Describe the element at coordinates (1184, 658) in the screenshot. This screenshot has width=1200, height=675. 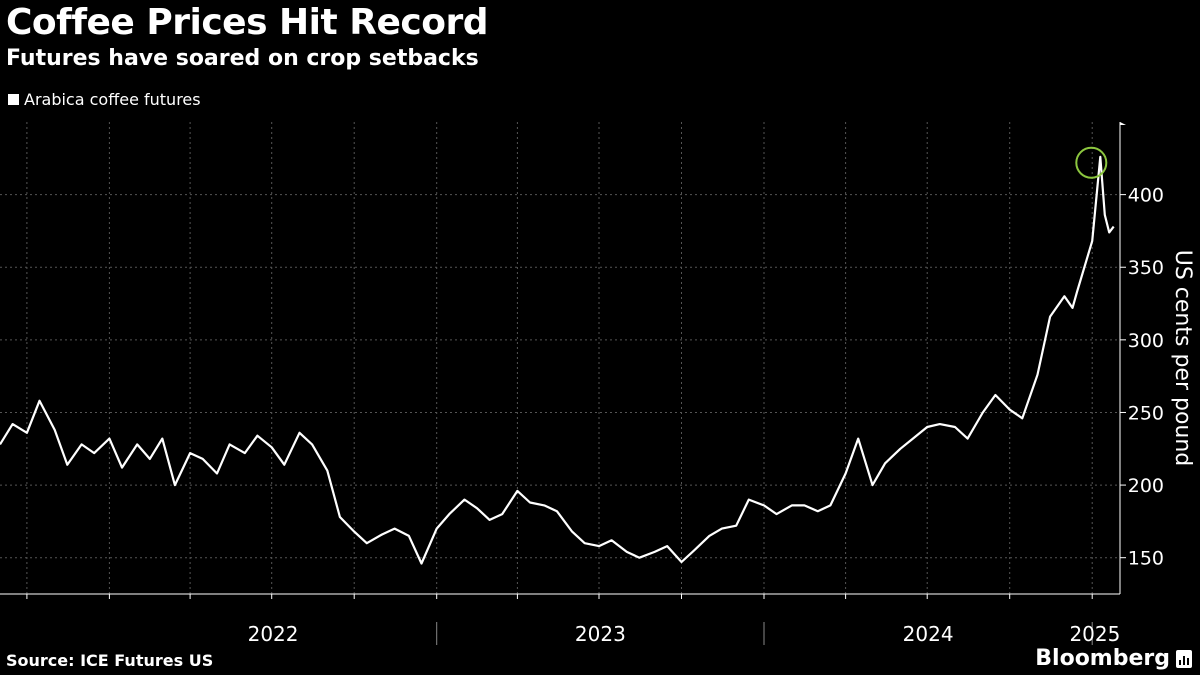
I see `bar-chart-icon` at that location.